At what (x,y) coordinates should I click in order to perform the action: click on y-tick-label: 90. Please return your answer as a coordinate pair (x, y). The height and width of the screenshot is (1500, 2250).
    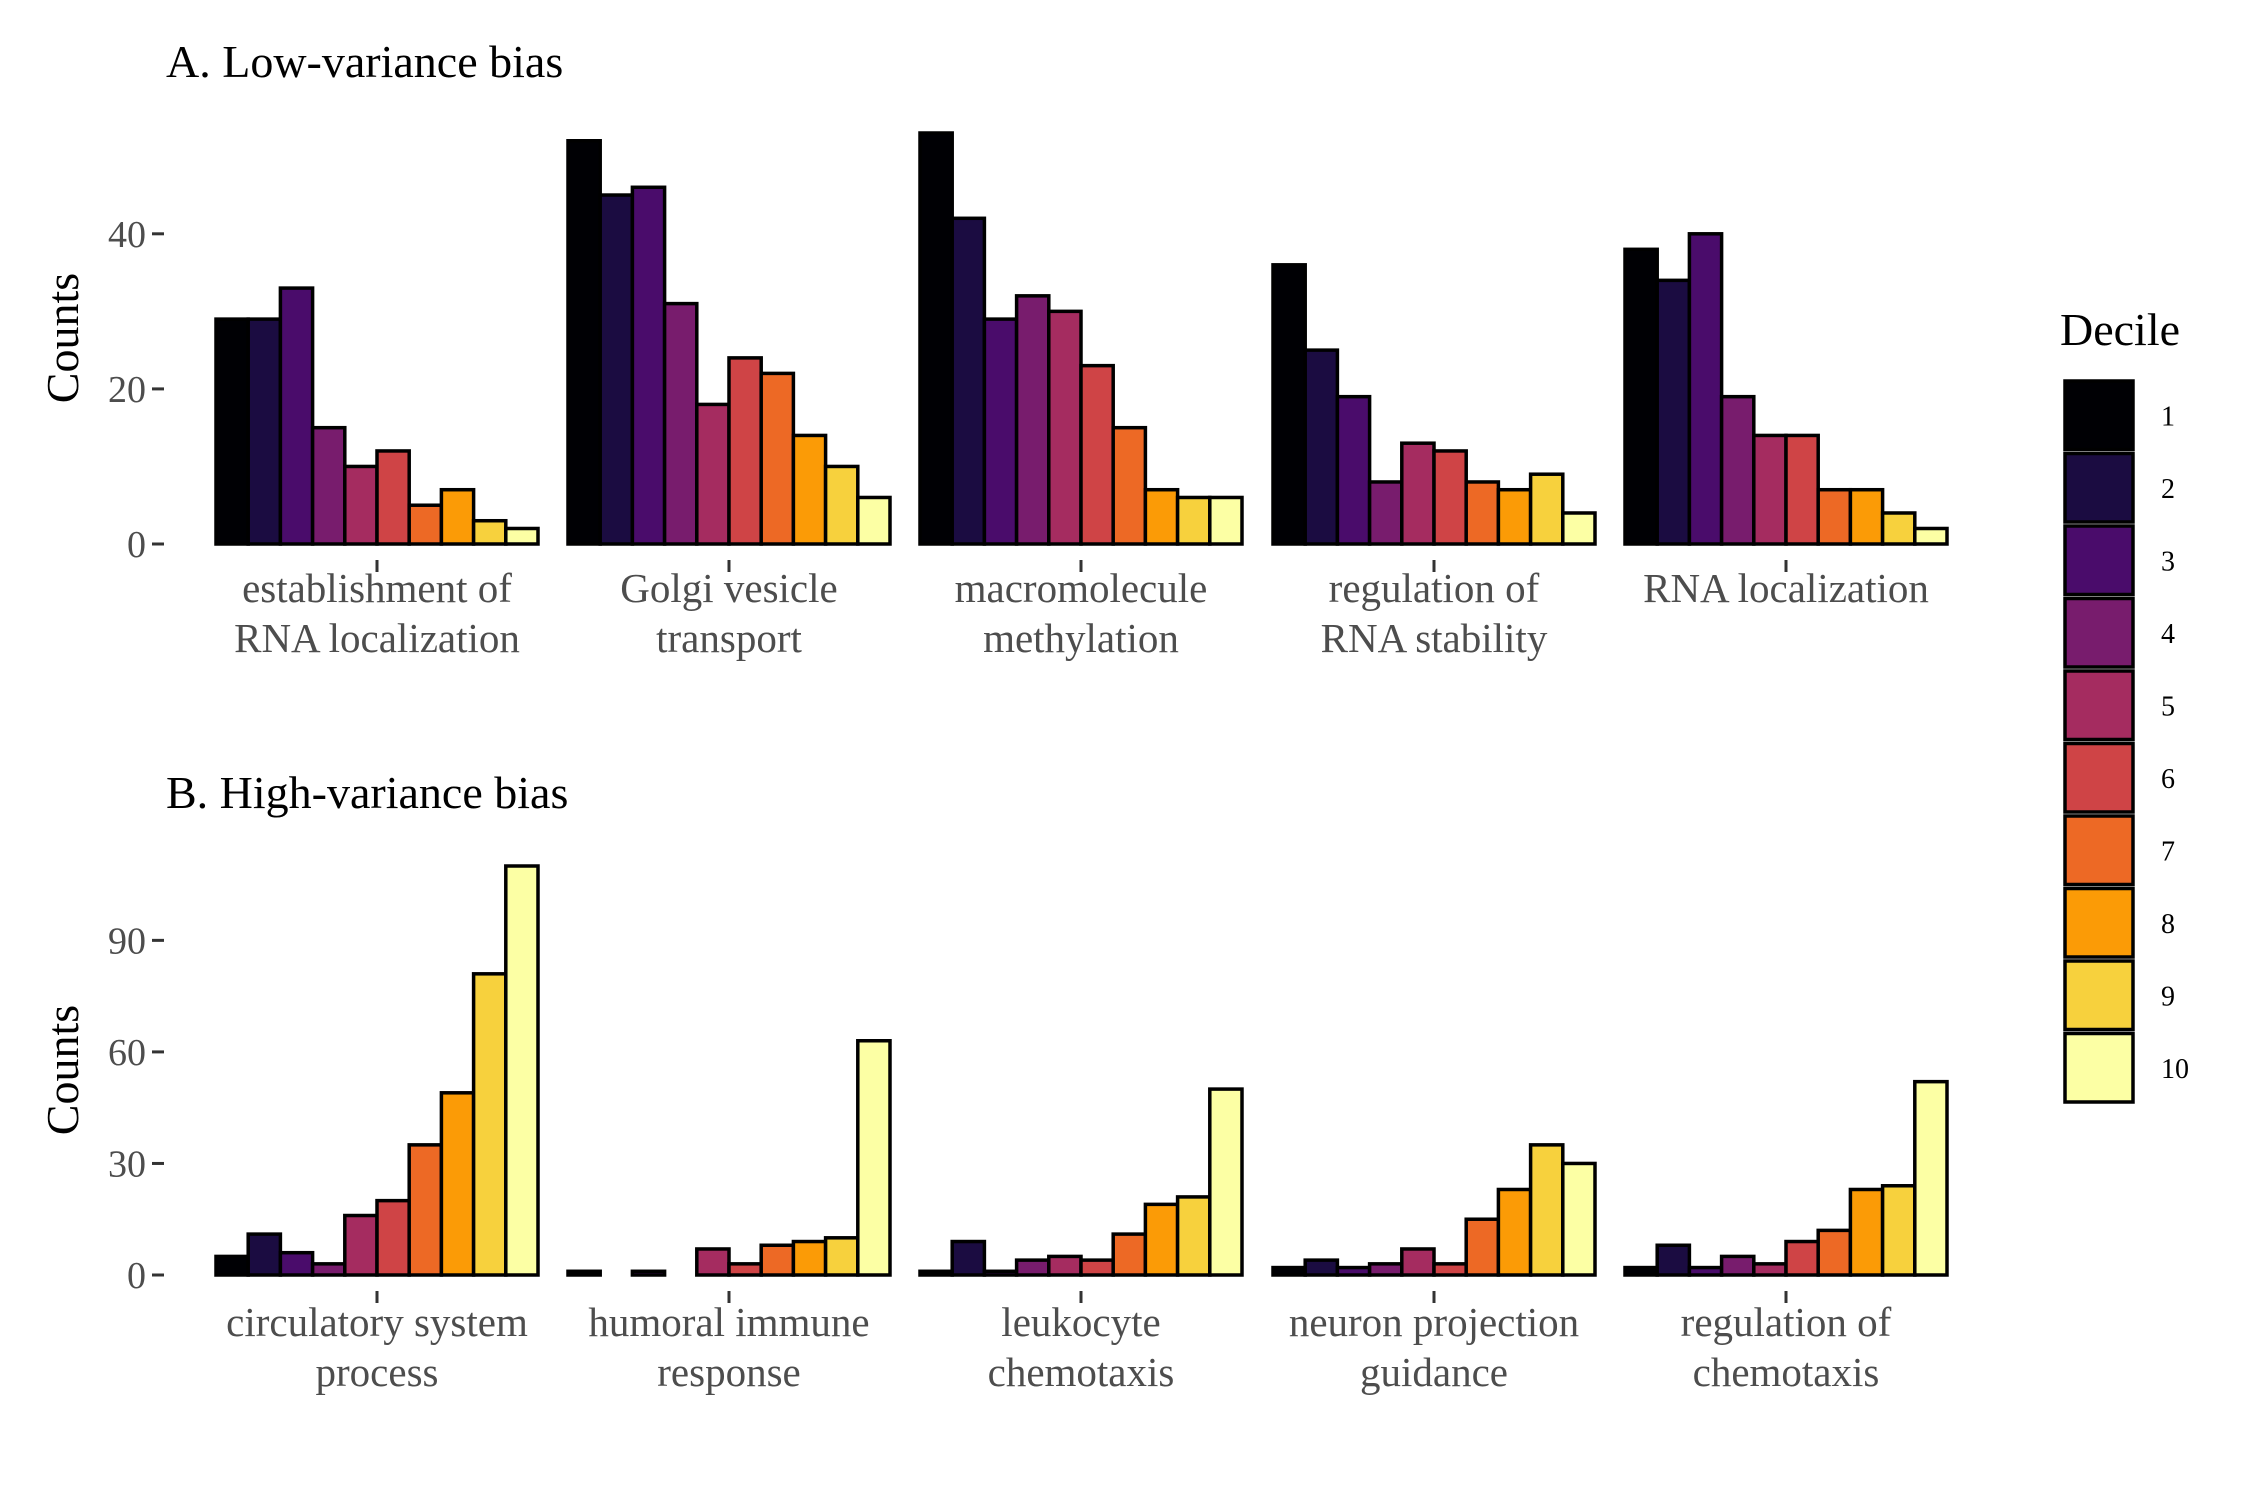
    Looking at the image, I should click on (127, 941).